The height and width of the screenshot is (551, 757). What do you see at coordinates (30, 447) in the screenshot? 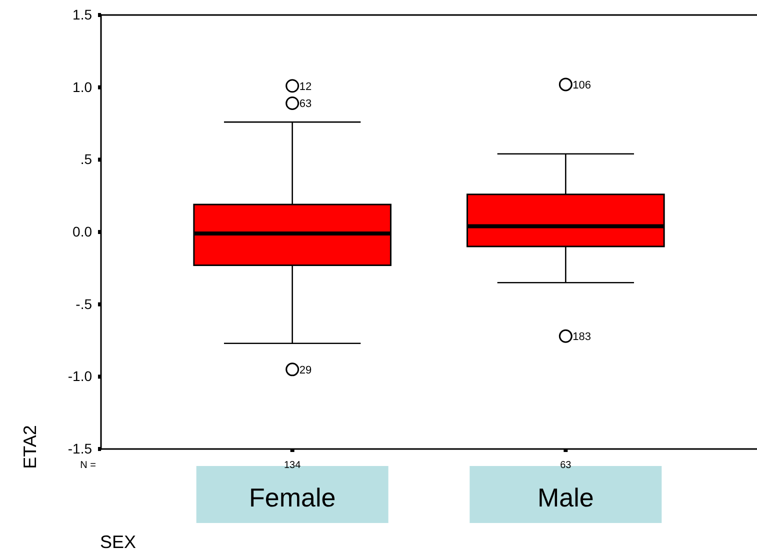
I see `y-axis-title: ETA2` at bounding box center [30, 447].